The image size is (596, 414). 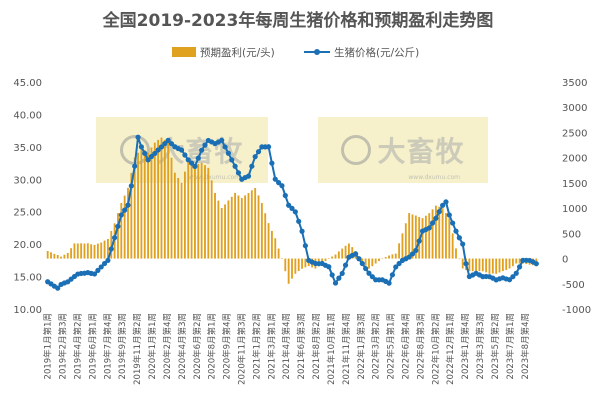 I want to click on y-right-tick-label: 1000, so click(x=574, y=209).